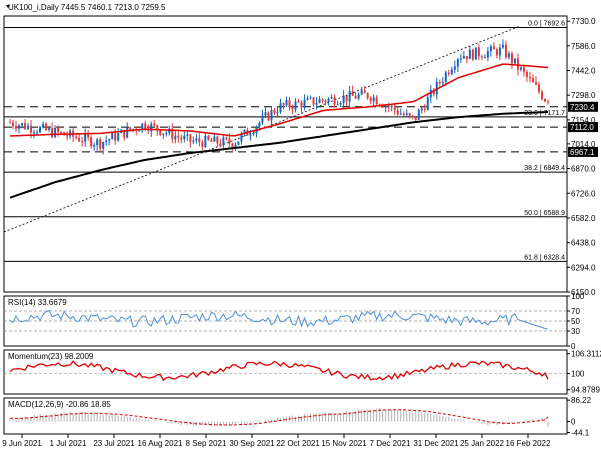  Describe the element at coordinates (583, 21) in the screenshot. I see `price-tick-label: 7730.0` at that location.